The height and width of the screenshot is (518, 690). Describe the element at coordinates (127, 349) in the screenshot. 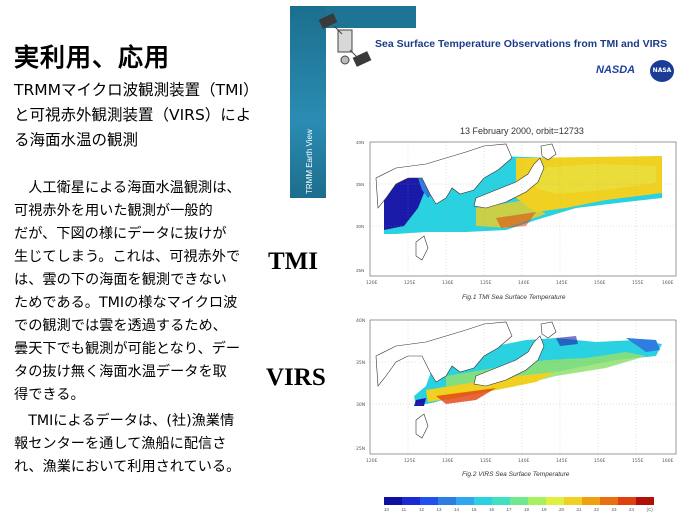

I see `body-line-8: 曇天下でも観測が可能となり、デー` at that location.